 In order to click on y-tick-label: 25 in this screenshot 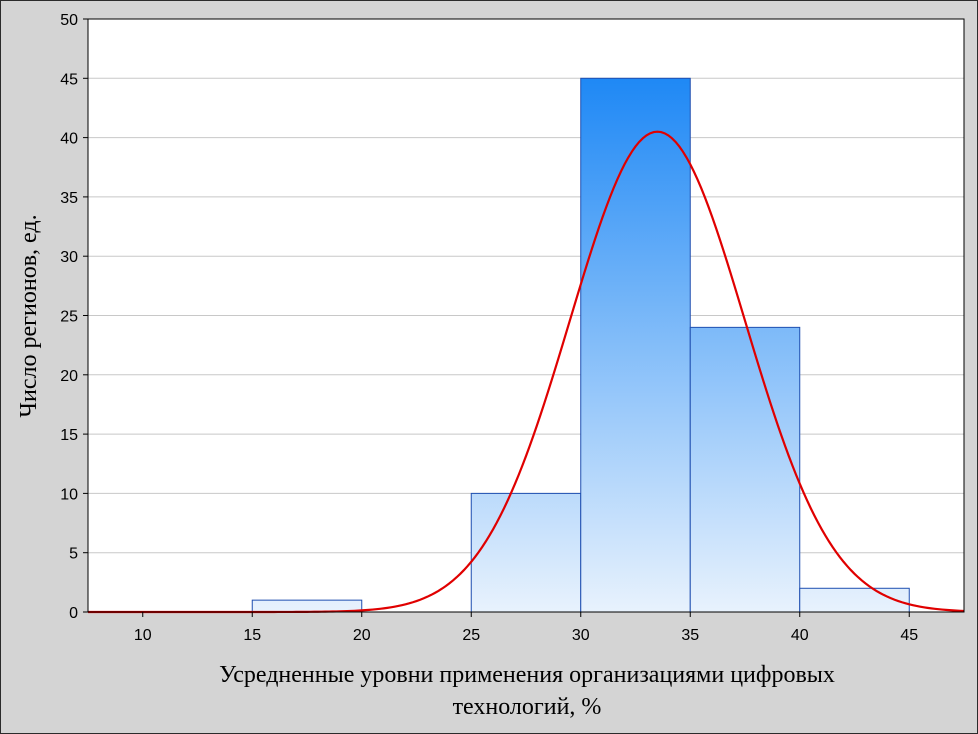, I will do `click(69, 317)`.